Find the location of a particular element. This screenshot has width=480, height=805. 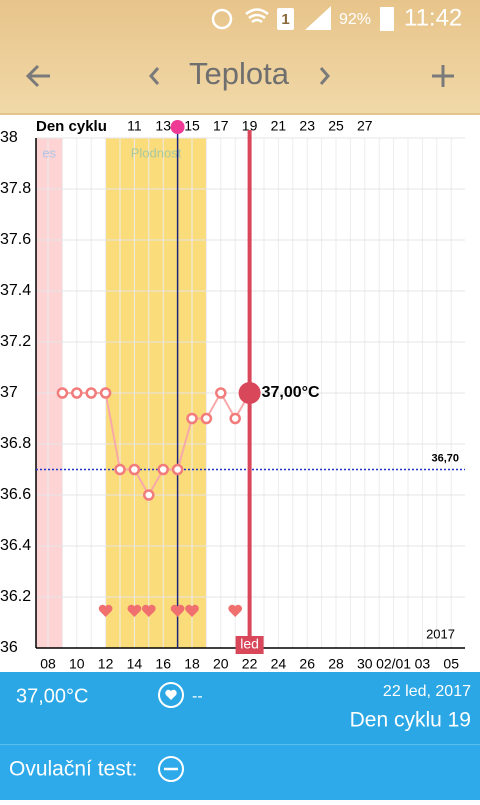

x-tick-label: 16 is located at coordinates (163, 664).